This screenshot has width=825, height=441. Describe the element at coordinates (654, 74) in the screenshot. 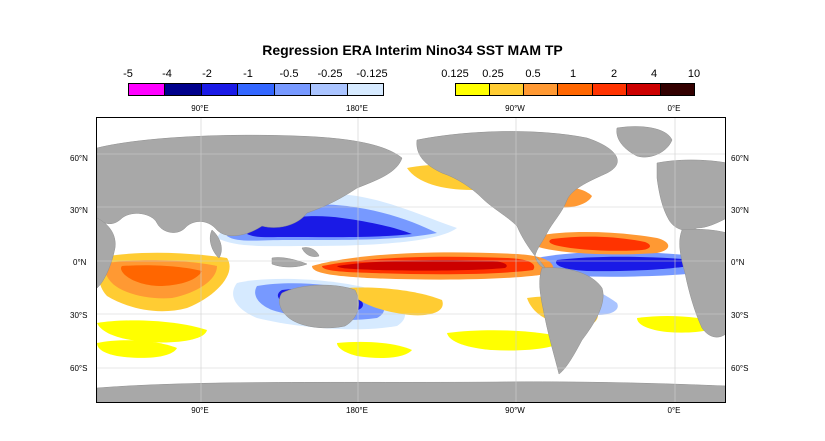

I see `colorbar-tick-label: 4` at that location.